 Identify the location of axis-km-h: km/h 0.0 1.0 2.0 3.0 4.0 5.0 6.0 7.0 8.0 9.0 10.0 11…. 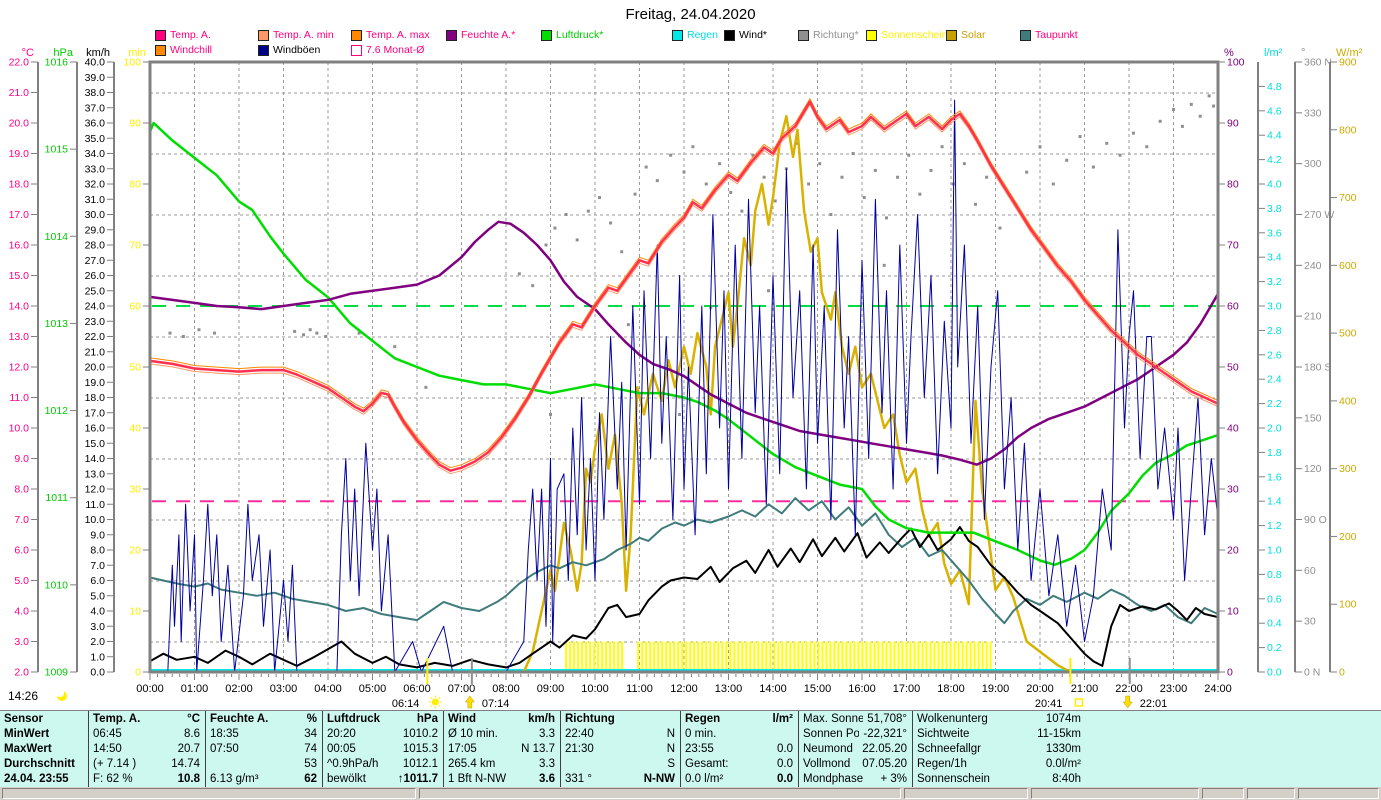
(100, 363).